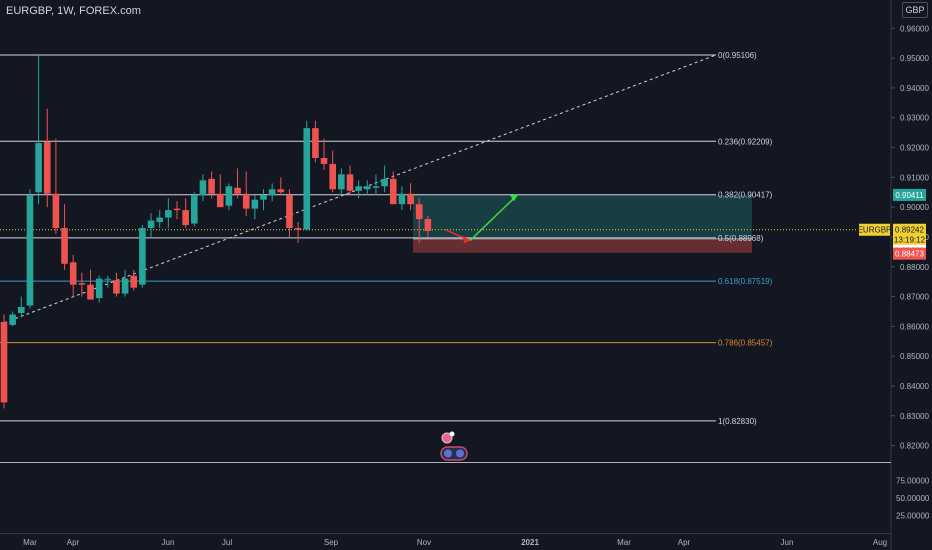  Describe the element at coordinates (582, 216) in the screenshot. I see `position-target-zone` at that location.